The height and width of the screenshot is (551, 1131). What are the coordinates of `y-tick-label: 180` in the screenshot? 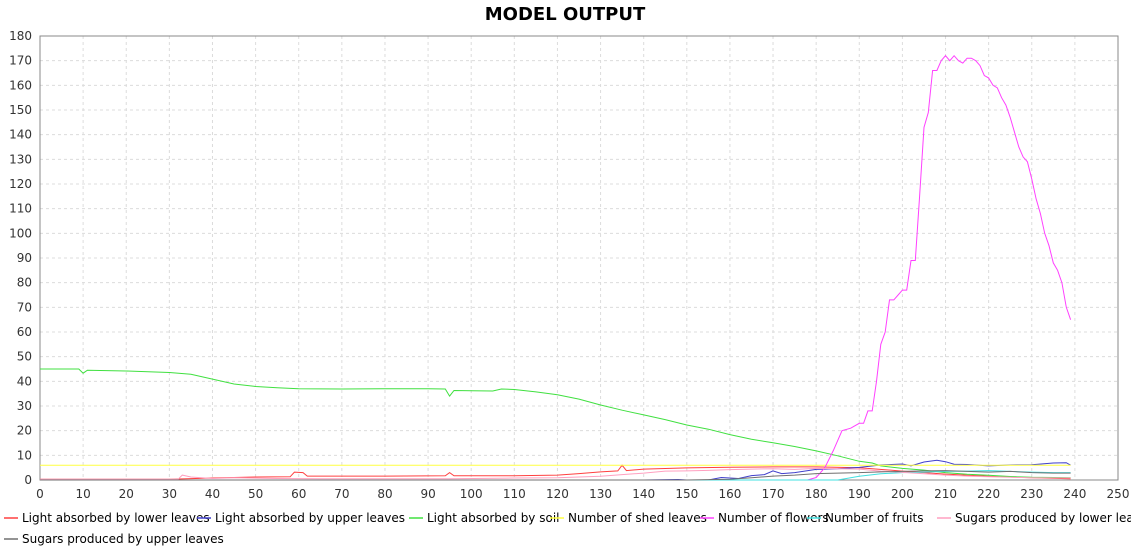 It's located at (20, 36).